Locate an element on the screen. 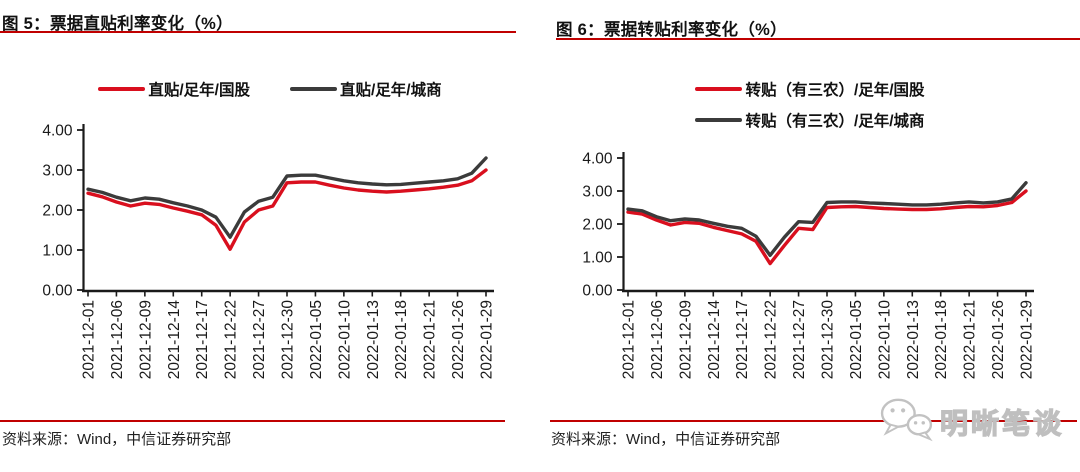 This screenshot has width=1080, height=472. watermark: 明晰笔谈 is located at coordinates (970, 421).